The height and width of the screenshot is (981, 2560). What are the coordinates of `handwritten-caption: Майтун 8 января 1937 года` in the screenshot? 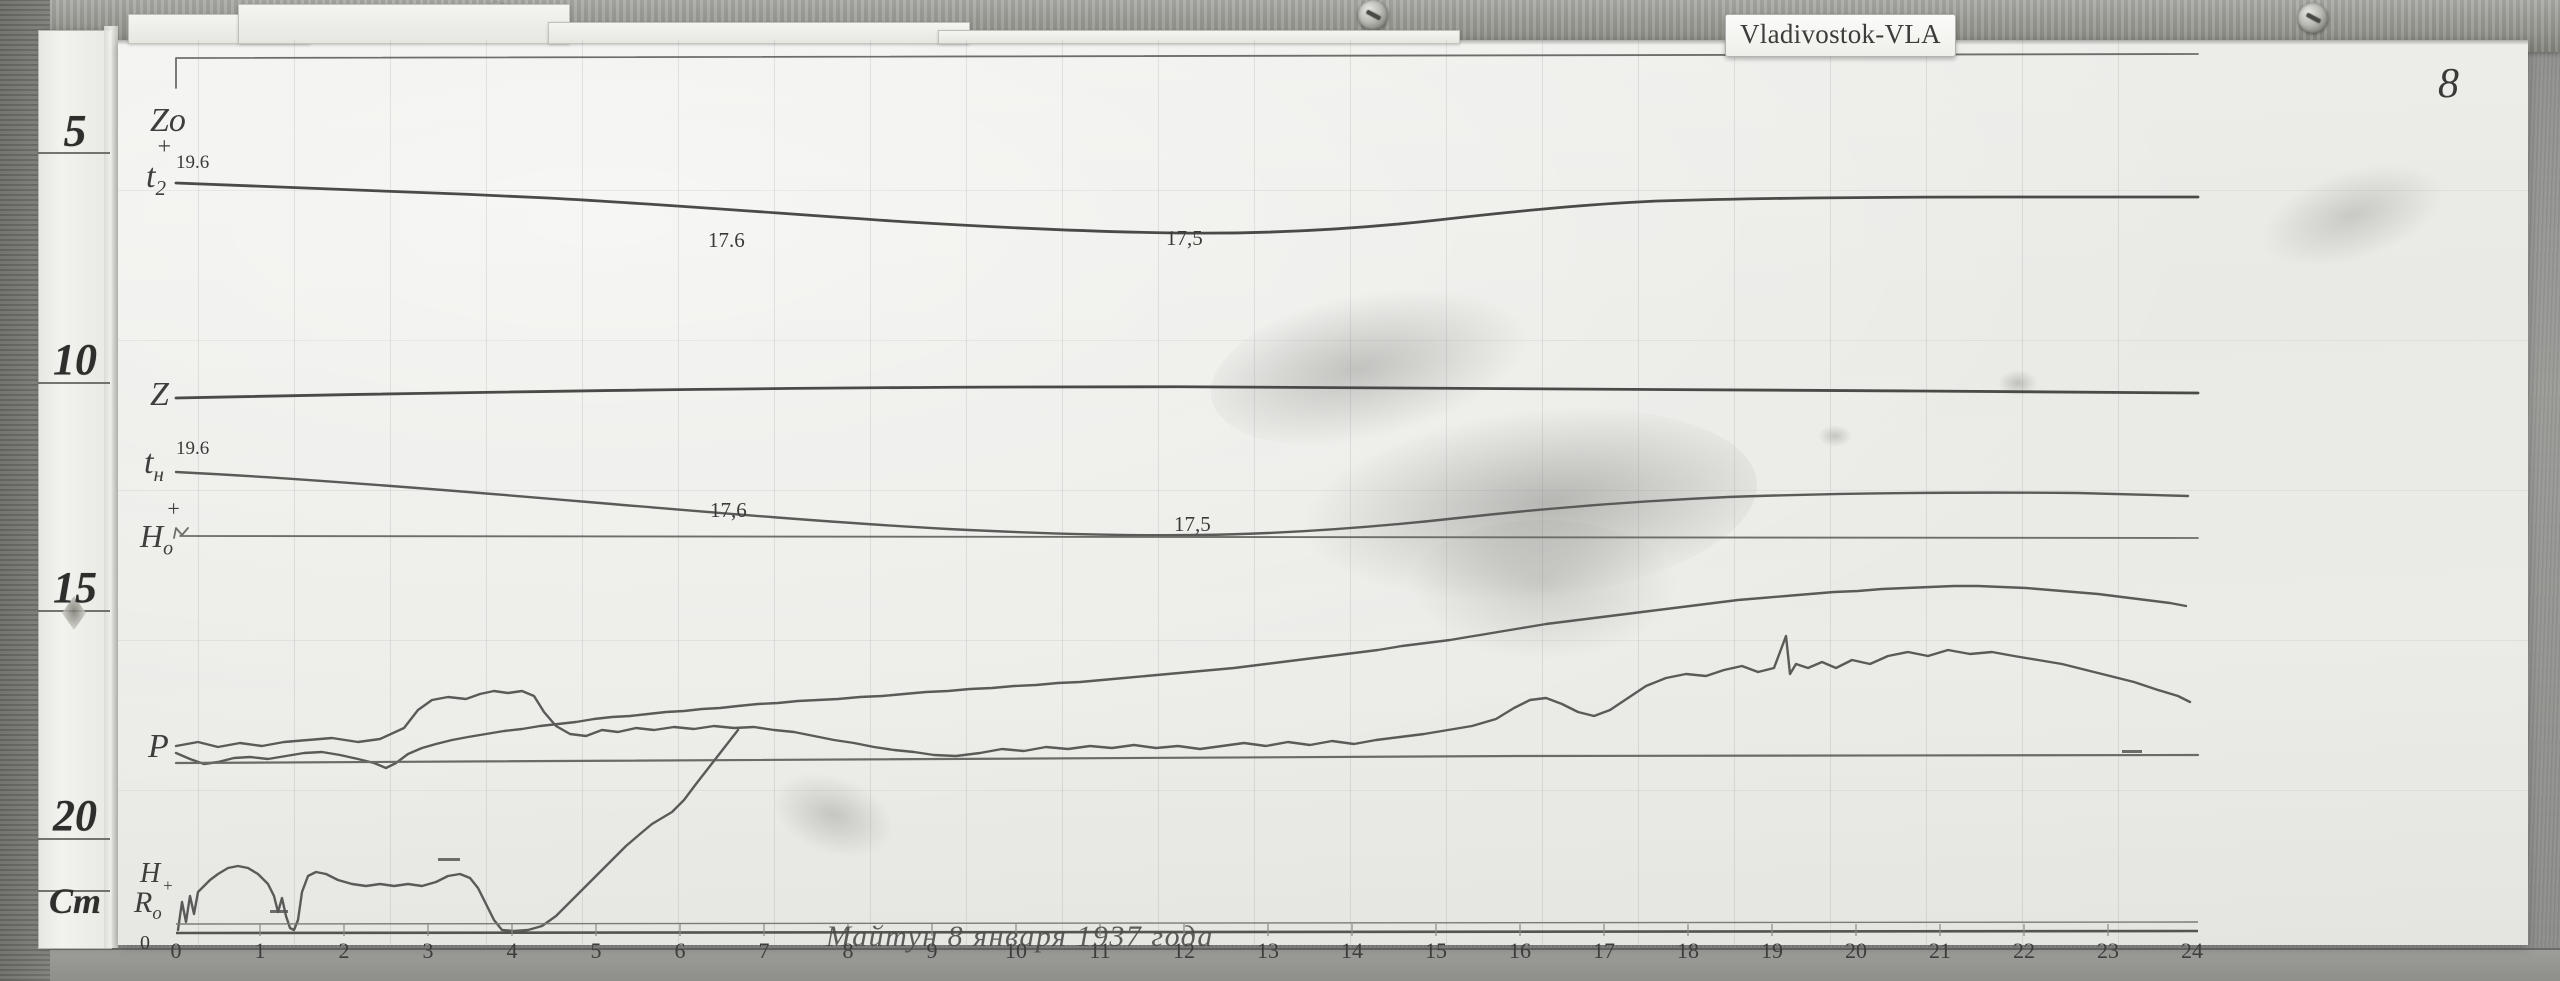 It's located at (1020, 936).